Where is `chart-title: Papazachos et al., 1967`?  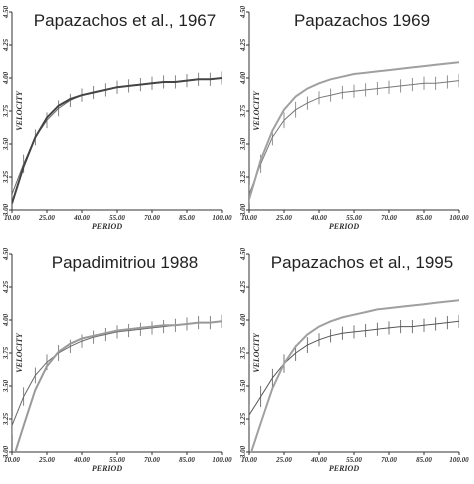 chart-title: Papazachos et al., 1967 is located at coordinates (125, 20).